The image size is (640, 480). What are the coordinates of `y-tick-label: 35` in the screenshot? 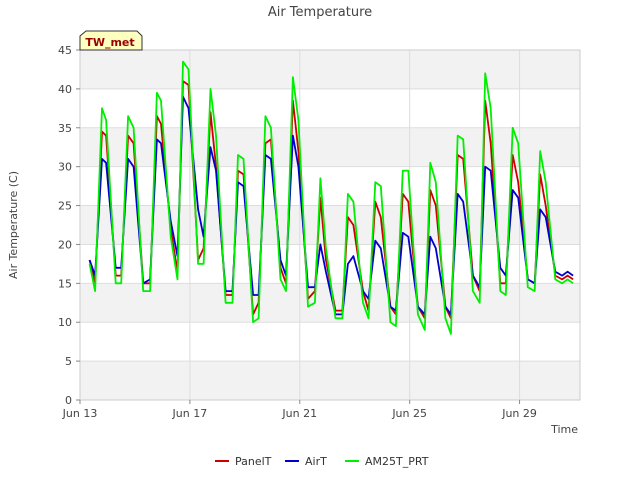 It's located at (65, 128).